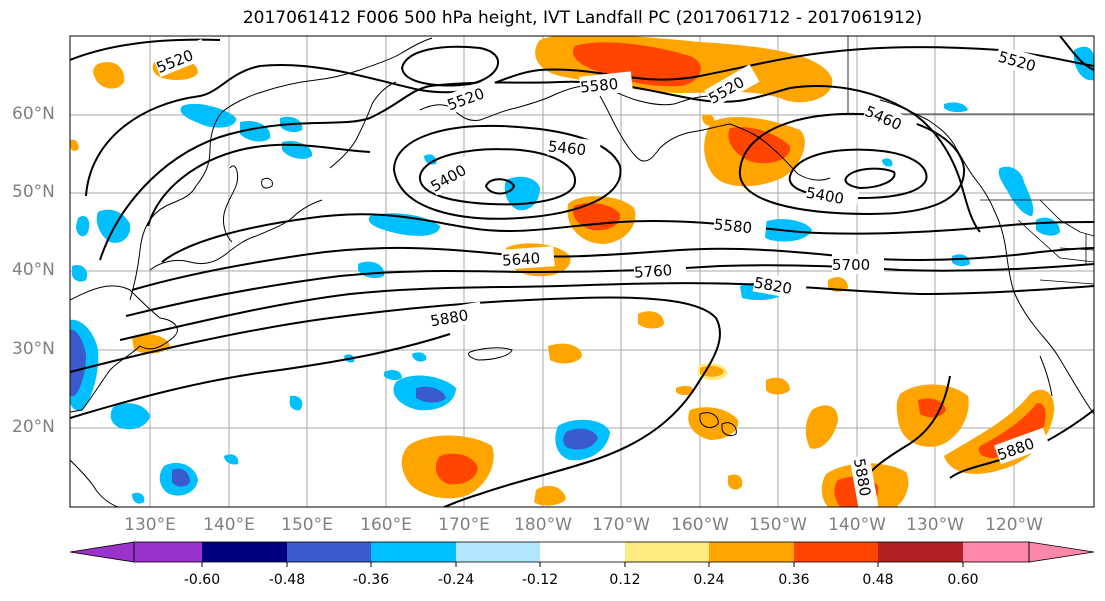 Image resolution: width=1105 pixels, height=601 pixels. What do you see at coordinates (653, 271) in the screenshot?
I see `contour-label: 5760` at bounding box center [653, 271].